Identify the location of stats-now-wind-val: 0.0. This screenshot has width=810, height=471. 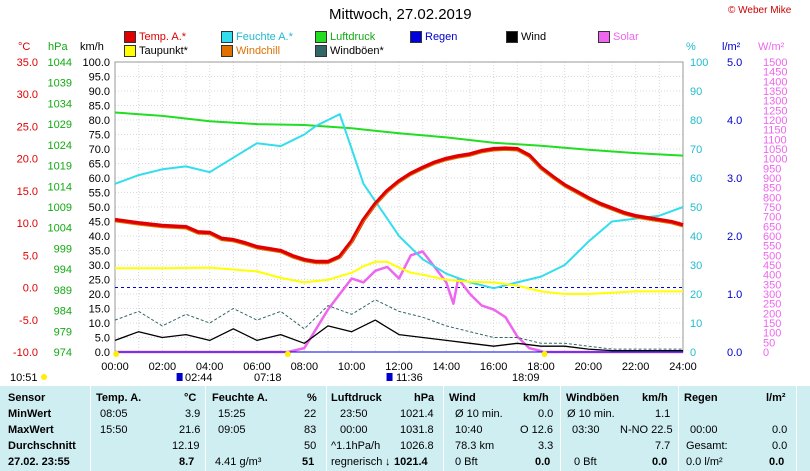
(543, 462).